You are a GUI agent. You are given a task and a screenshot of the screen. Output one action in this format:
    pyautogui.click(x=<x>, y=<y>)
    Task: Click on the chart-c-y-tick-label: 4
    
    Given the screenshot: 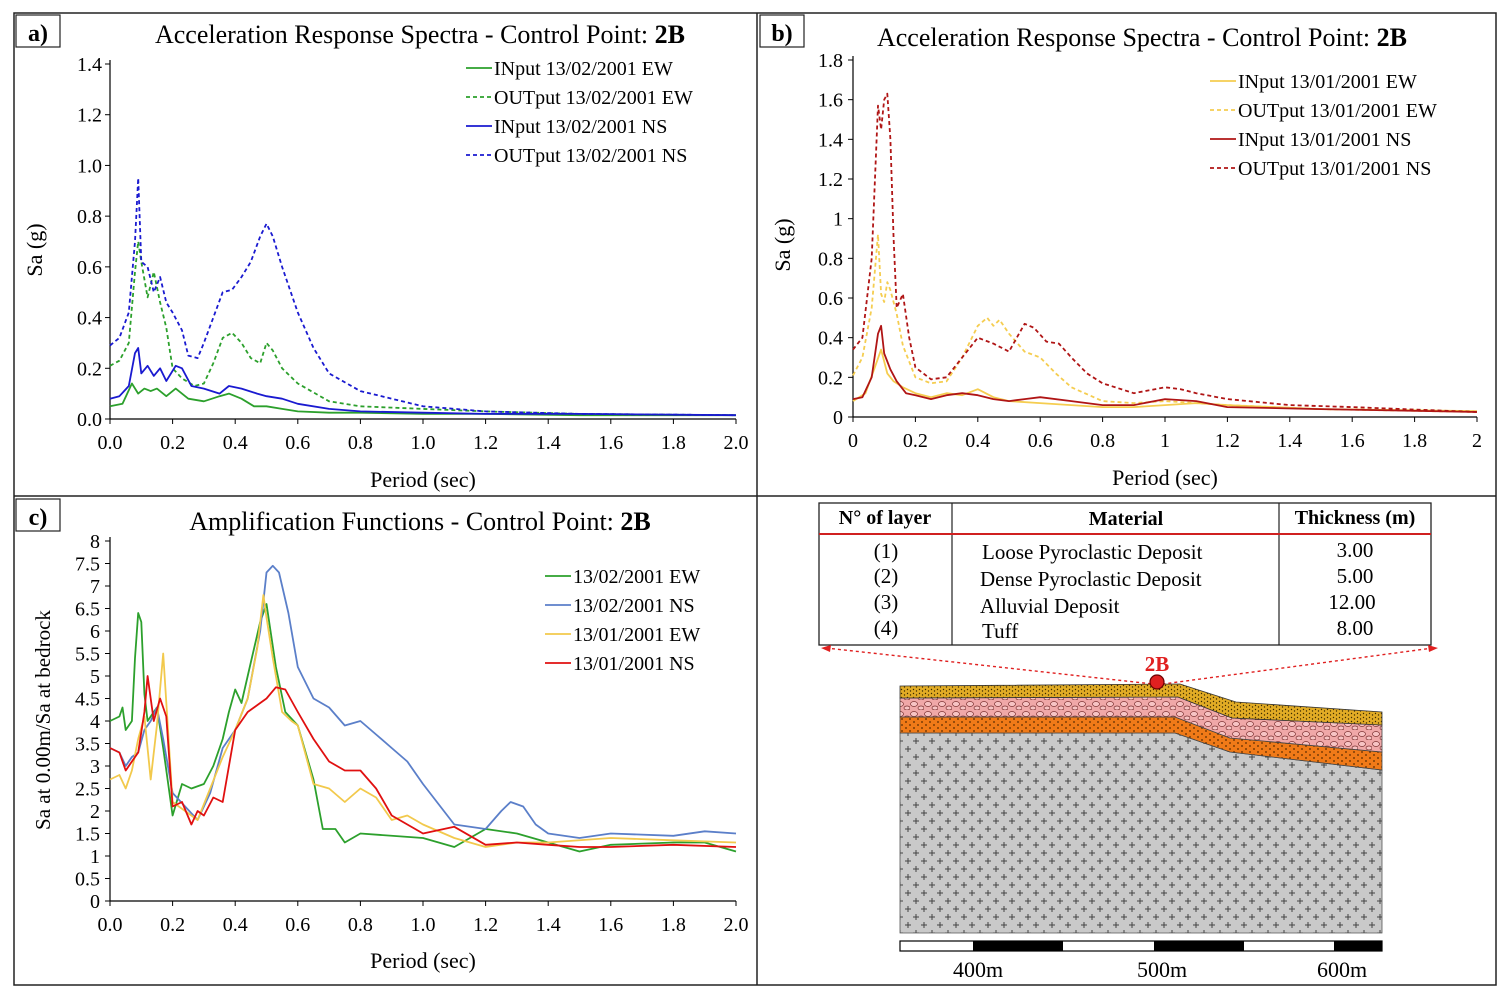 What is the action you would take?
    pyautogui.click(x=95, y=722)
    